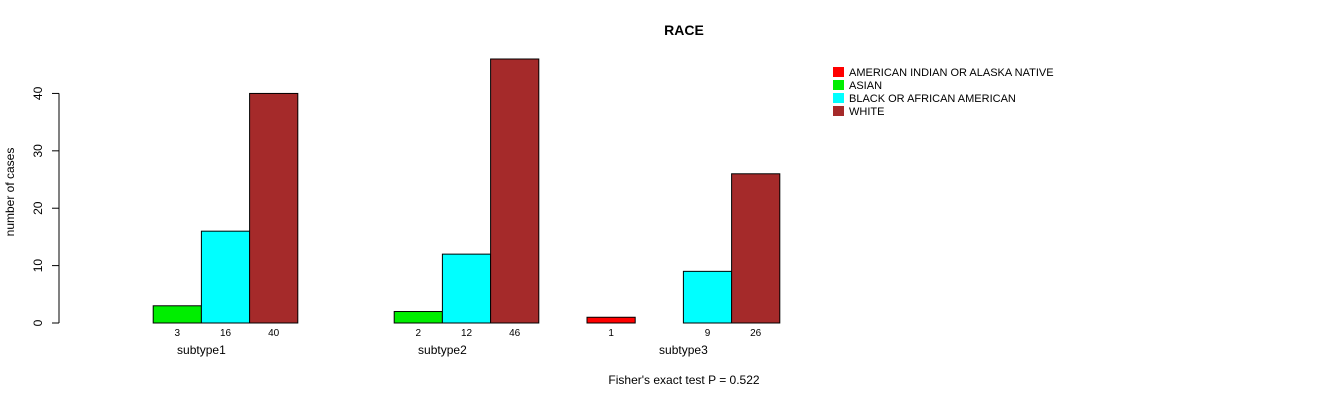 The image size is (1340, 400). I want to click on bar-value-label: 2, so click(419, 333).